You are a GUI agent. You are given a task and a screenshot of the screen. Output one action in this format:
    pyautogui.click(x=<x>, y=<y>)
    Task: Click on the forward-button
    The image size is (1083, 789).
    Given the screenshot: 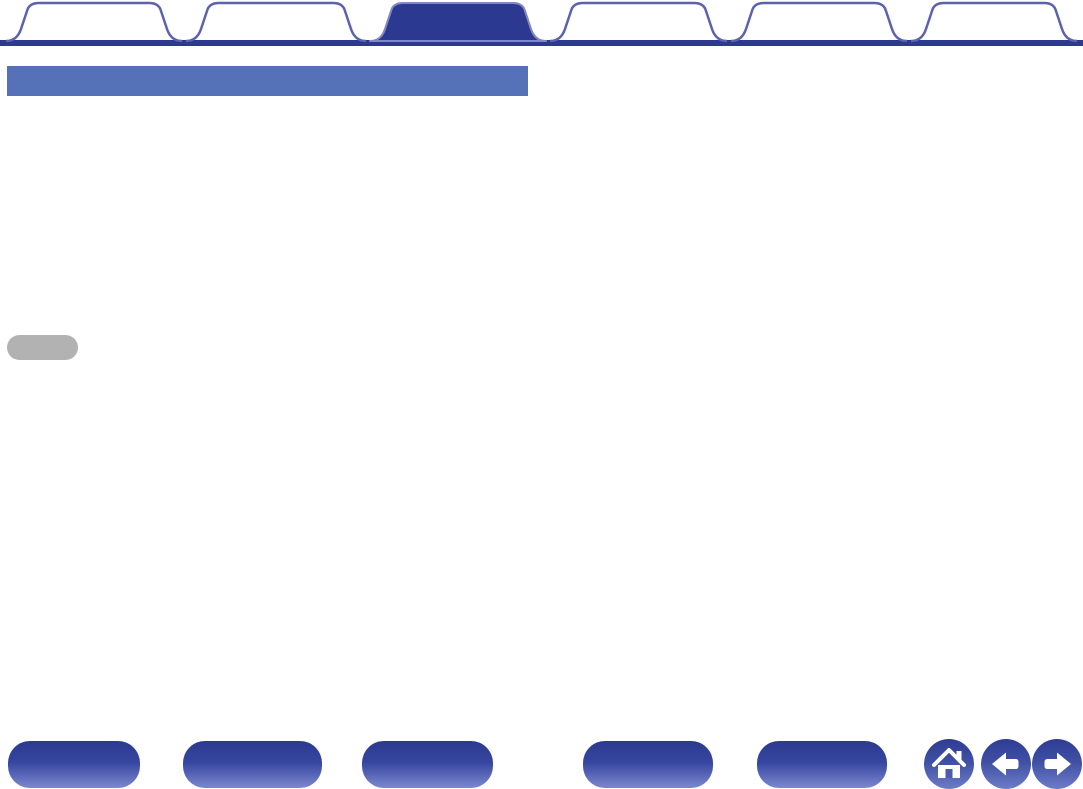 What is the action you would take?
    pyautogui.click(x=1057, y=764)
    